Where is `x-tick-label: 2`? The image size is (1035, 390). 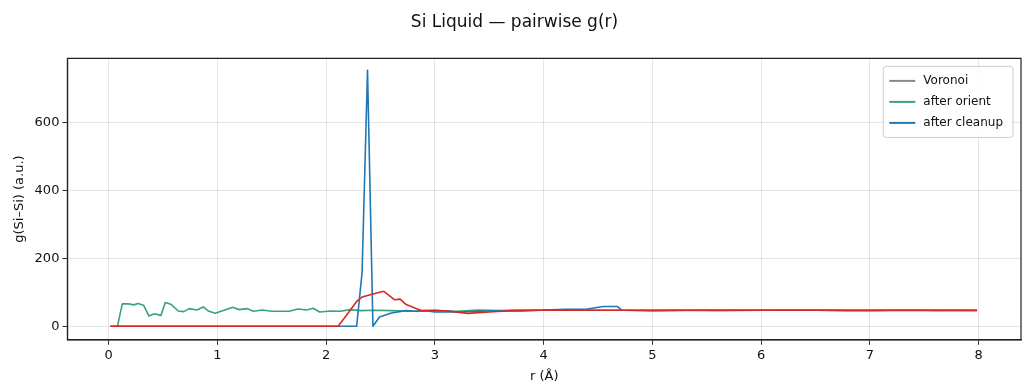 x-tick-label: 2 is located at coordinates (326, 354).